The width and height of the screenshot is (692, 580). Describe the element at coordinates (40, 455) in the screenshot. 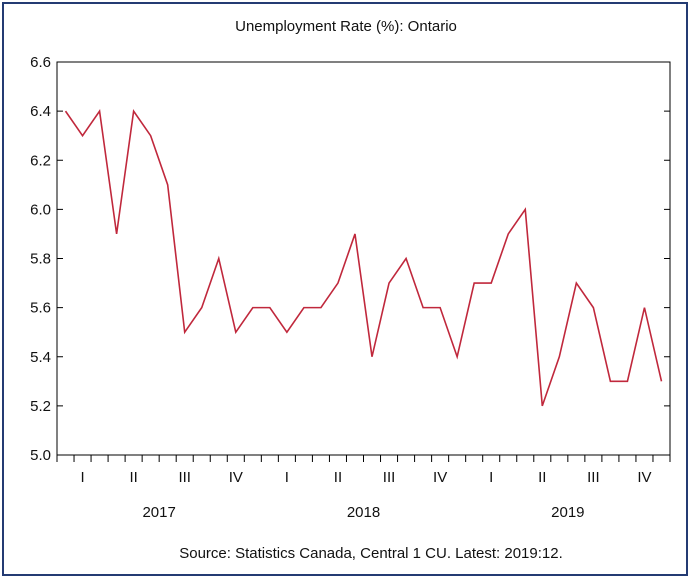

I see `y-tick-label: 5.0` at that location.